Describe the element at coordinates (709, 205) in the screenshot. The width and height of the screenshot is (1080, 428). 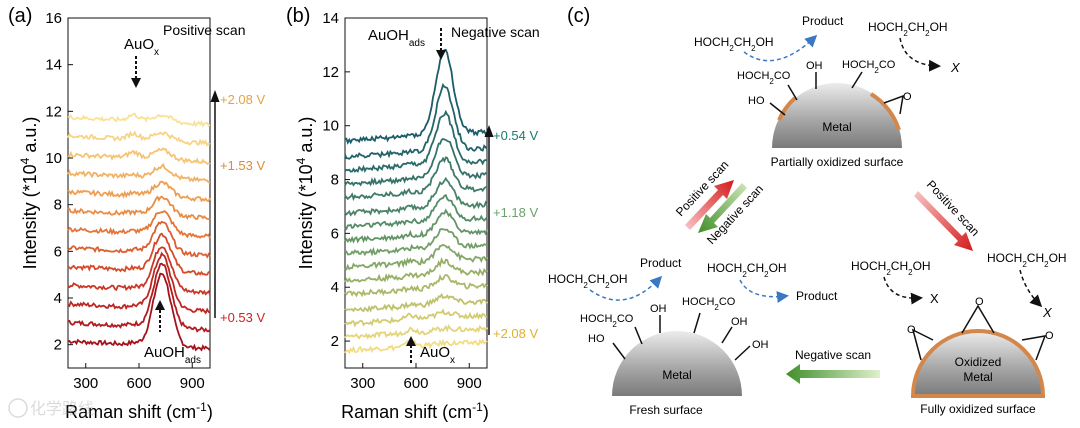
I see `positive-scan-arrow-up` at that location.